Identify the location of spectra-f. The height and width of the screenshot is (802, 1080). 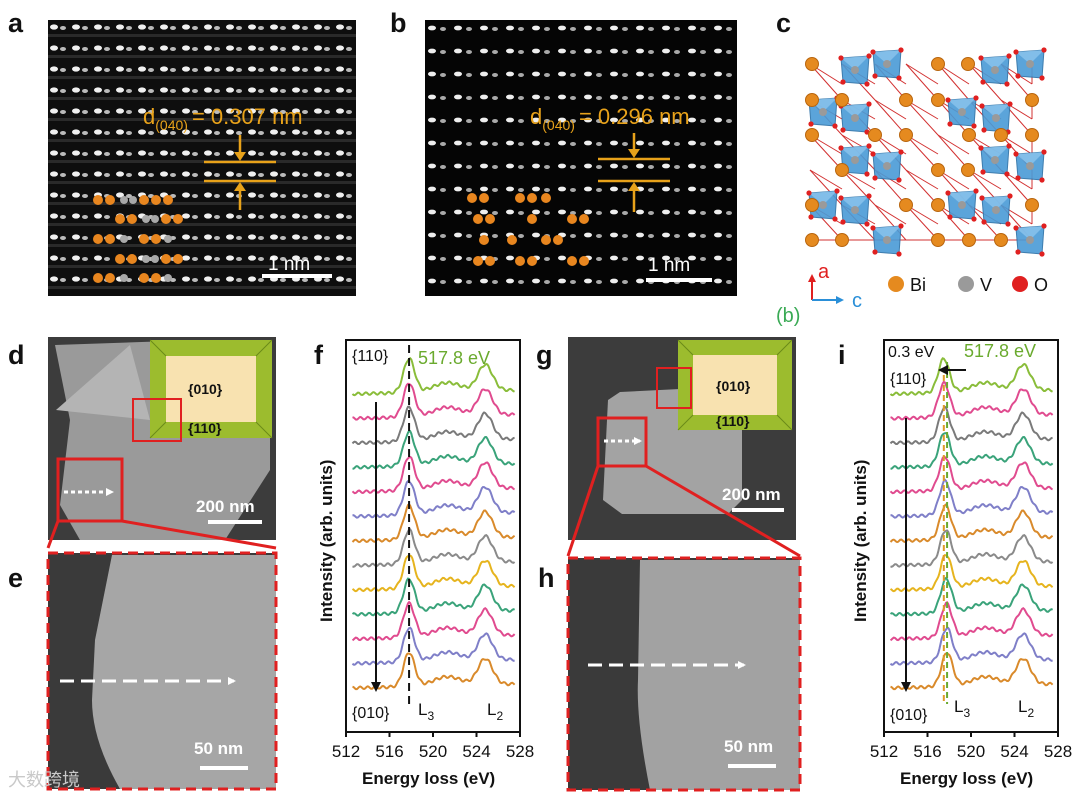
(433, 524).